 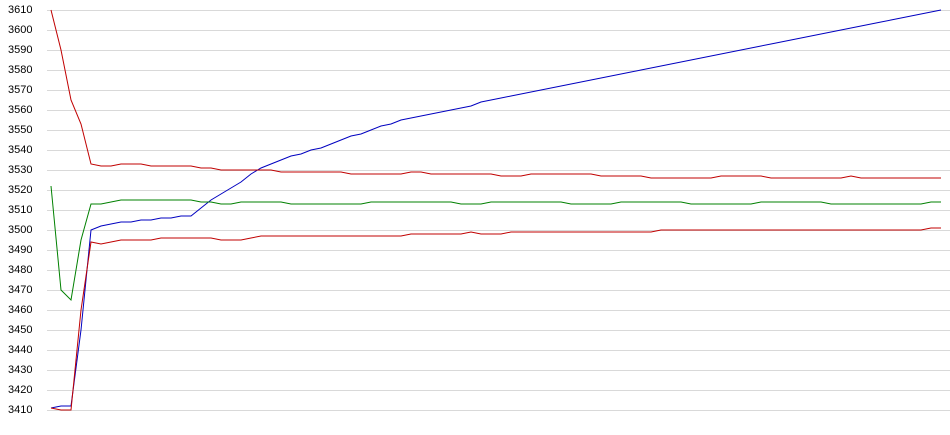 What do you see at coordinates (20, 130) in the screenshot?
I see `y-tick-label: 3550` at bounding box center [20, 130].